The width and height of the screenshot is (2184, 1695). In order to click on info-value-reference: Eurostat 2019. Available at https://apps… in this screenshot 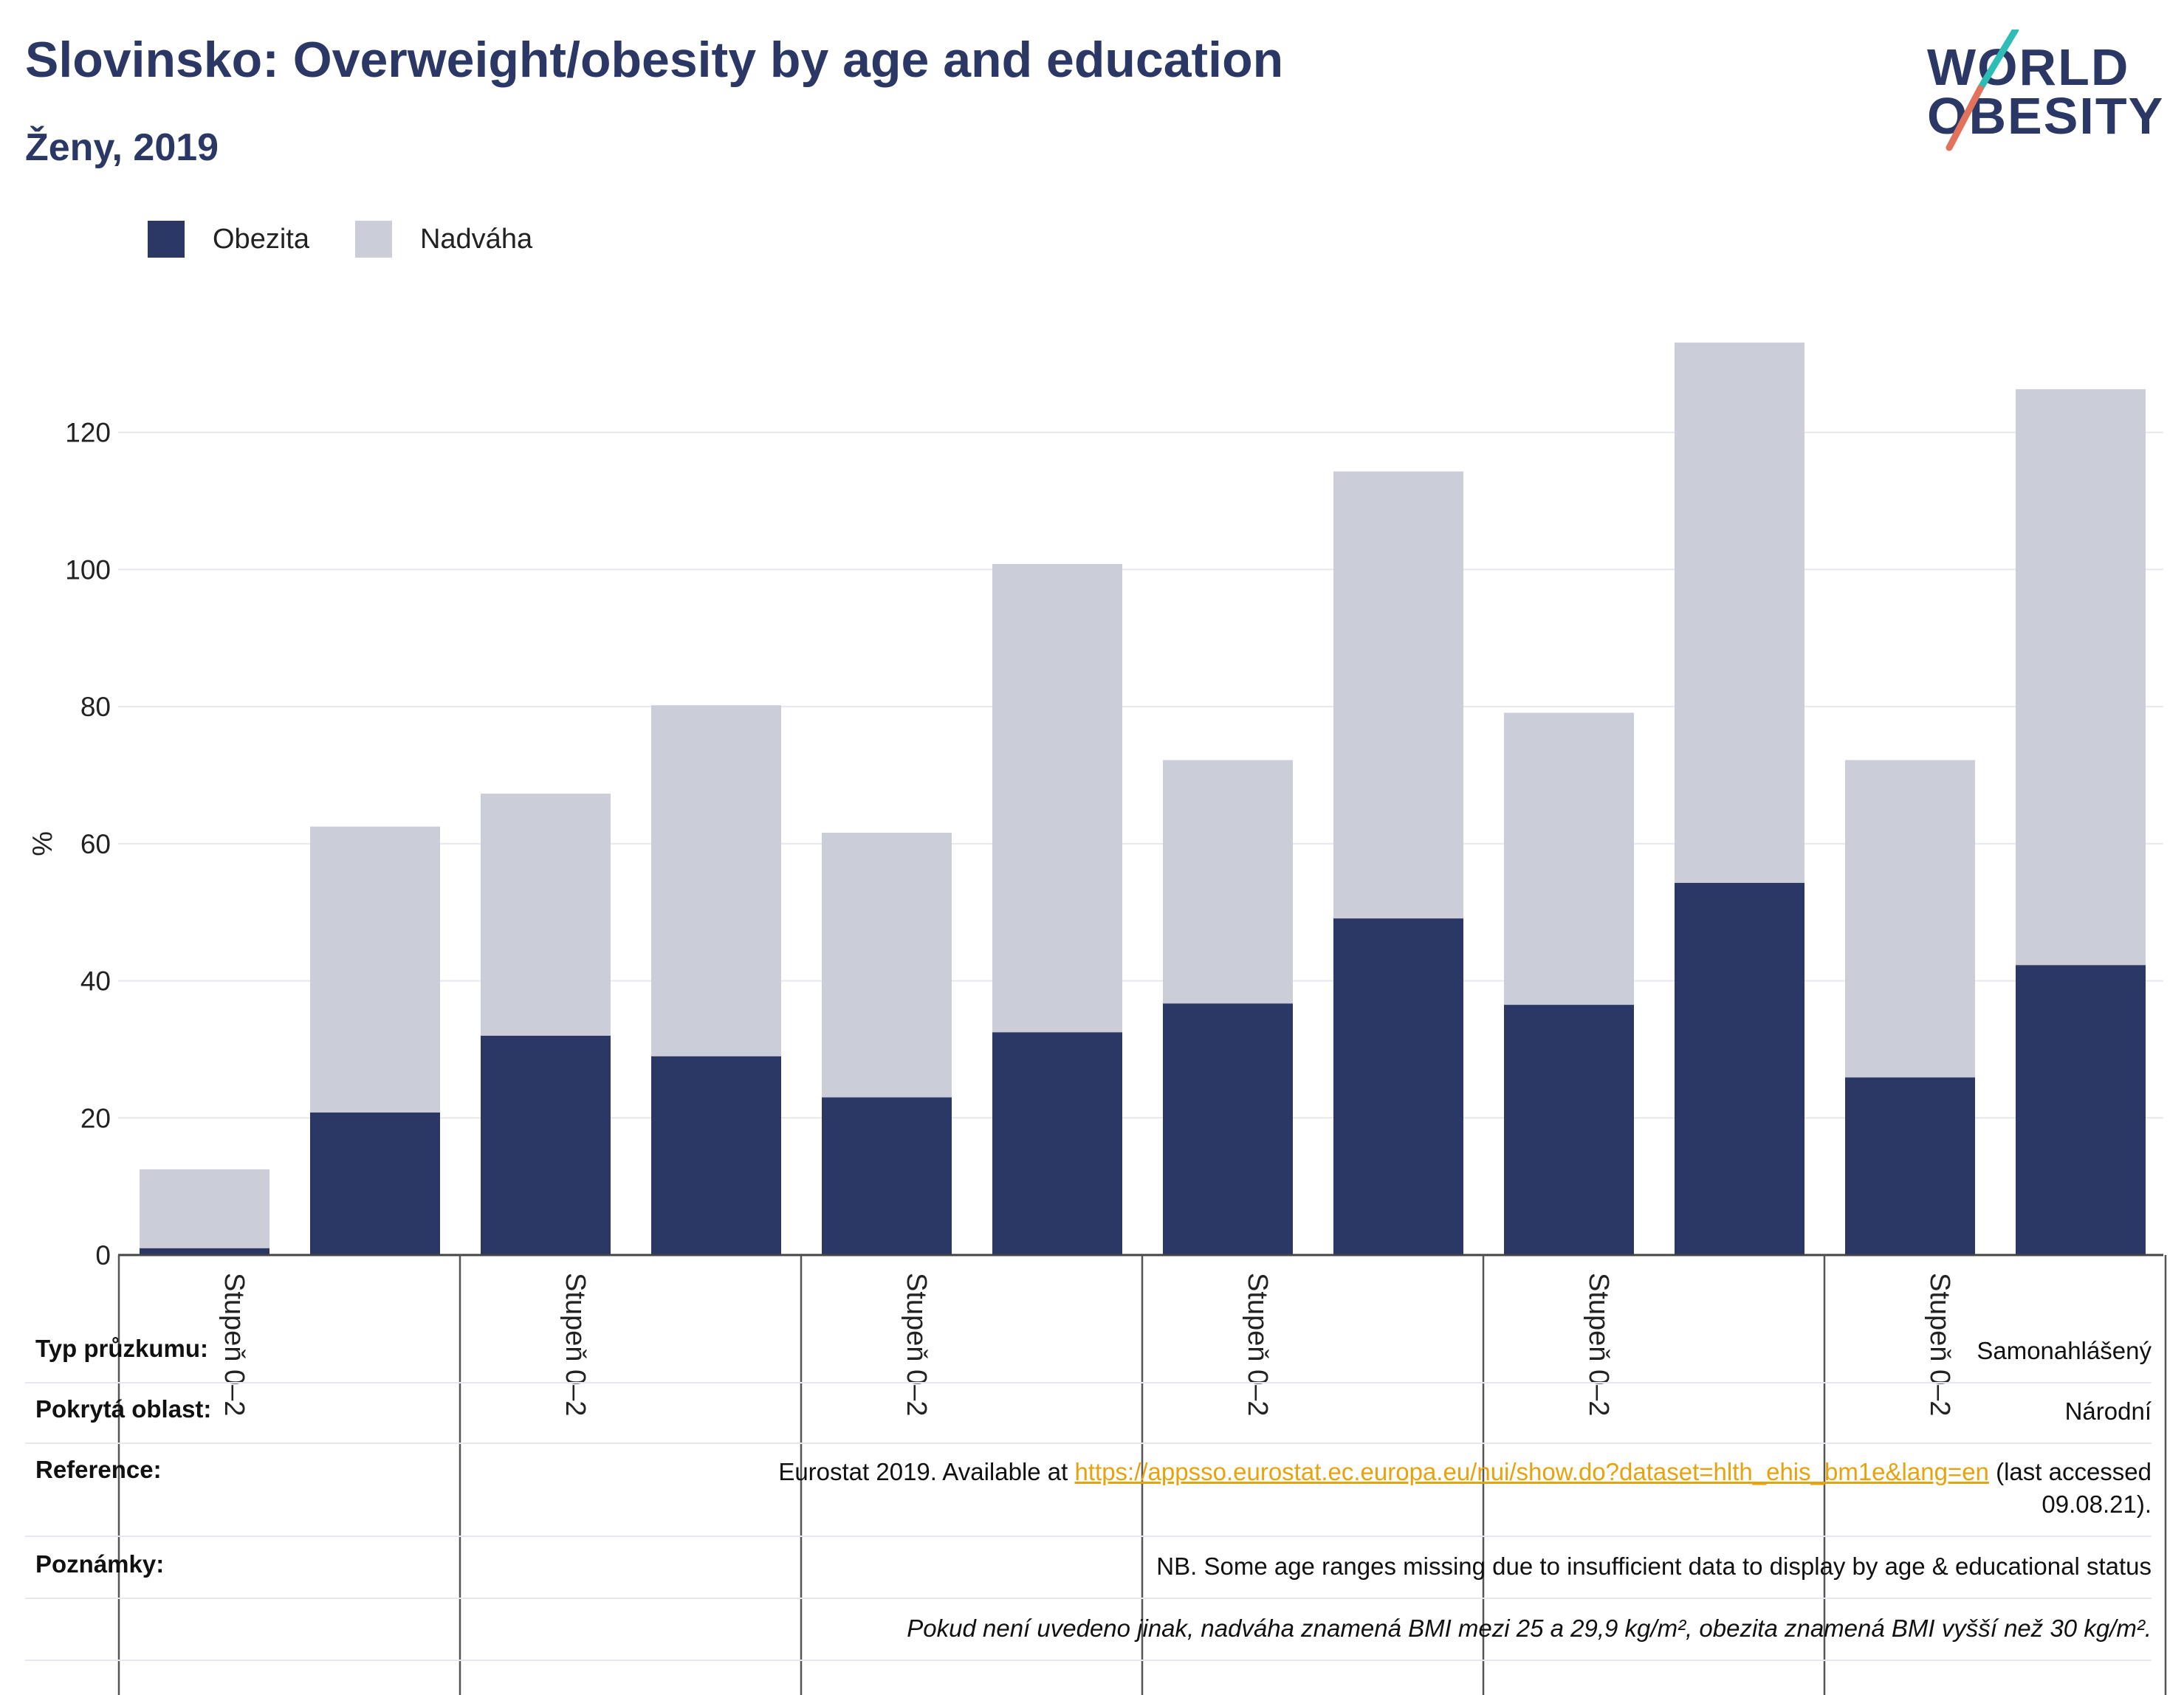, I will do `click(1465, 1488)`.